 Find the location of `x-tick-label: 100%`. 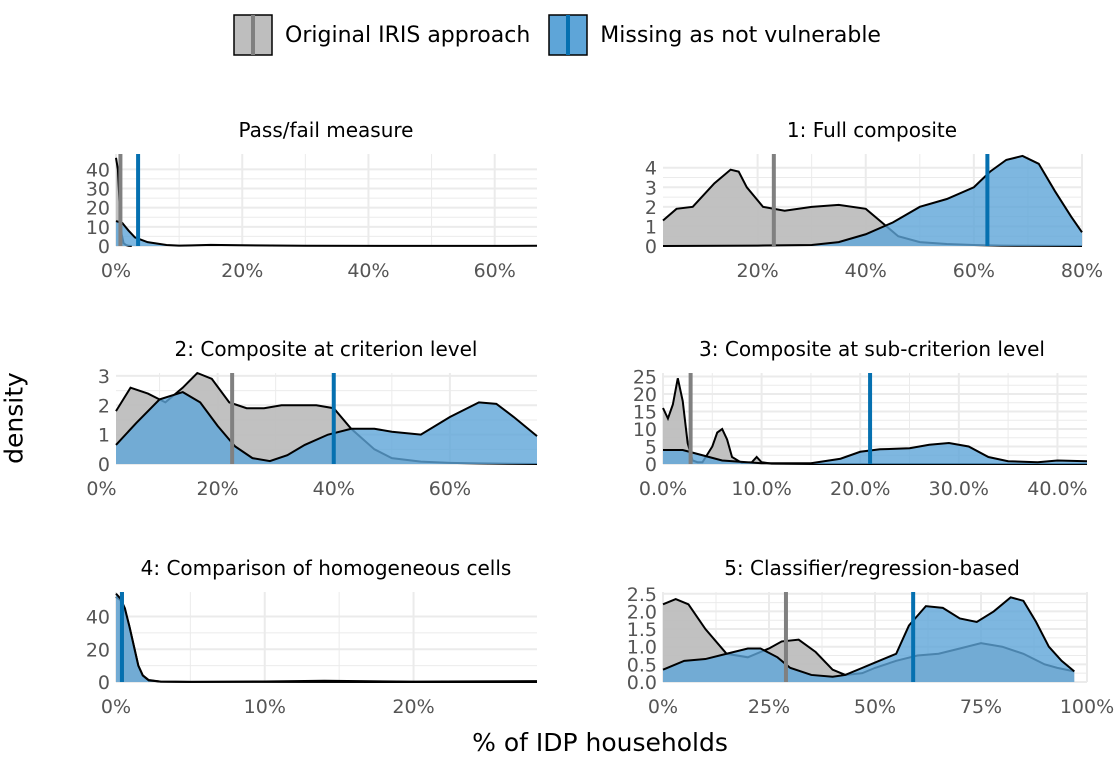

x-tick-label: 100% is located at coordinates (1087, 707).